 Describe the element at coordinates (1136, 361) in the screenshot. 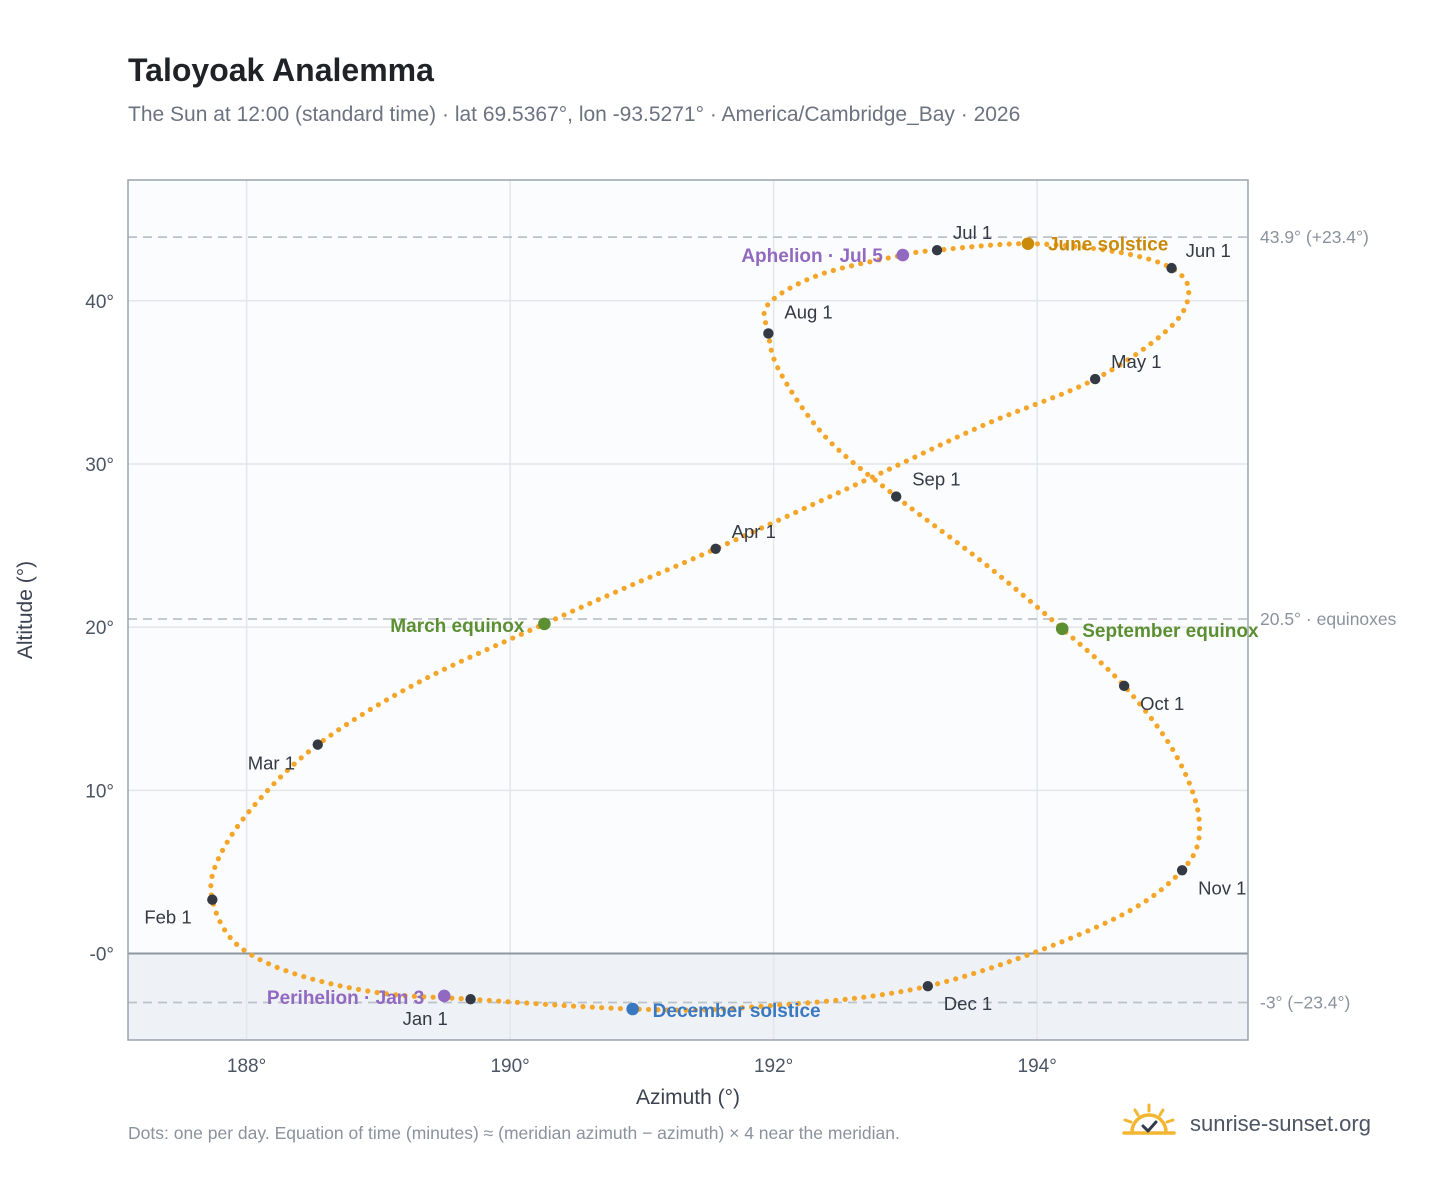

I see `month-label: May 1` at that location.